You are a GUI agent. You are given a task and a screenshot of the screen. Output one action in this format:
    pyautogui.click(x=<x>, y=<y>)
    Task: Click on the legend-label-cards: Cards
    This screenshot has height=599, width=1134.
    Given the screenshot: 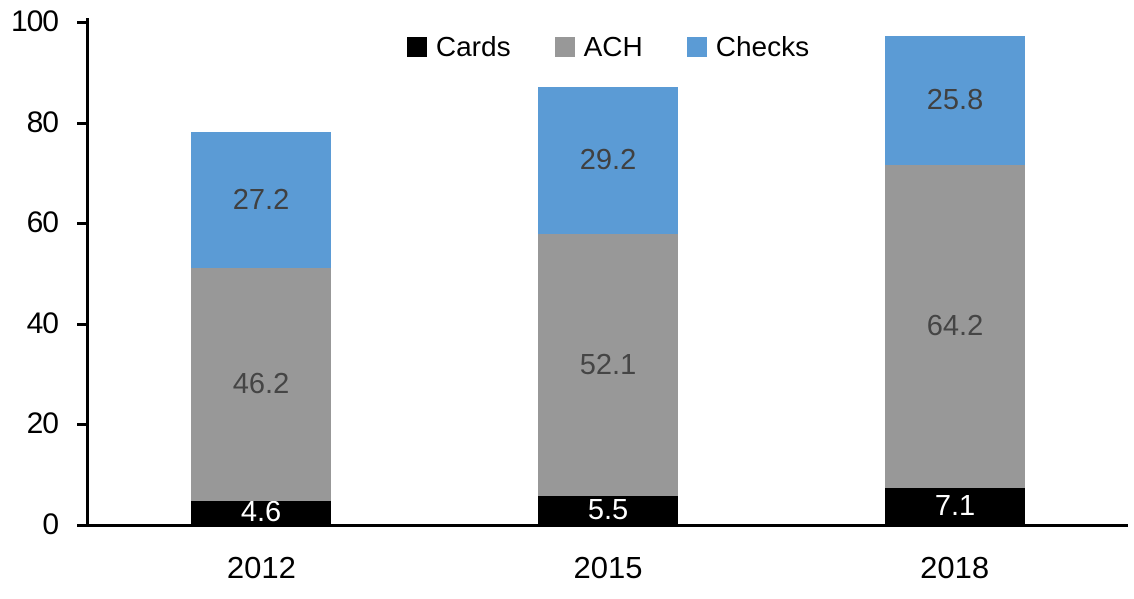 What is the action you would take?
    pyautogui.click(x=473, y=46)
    